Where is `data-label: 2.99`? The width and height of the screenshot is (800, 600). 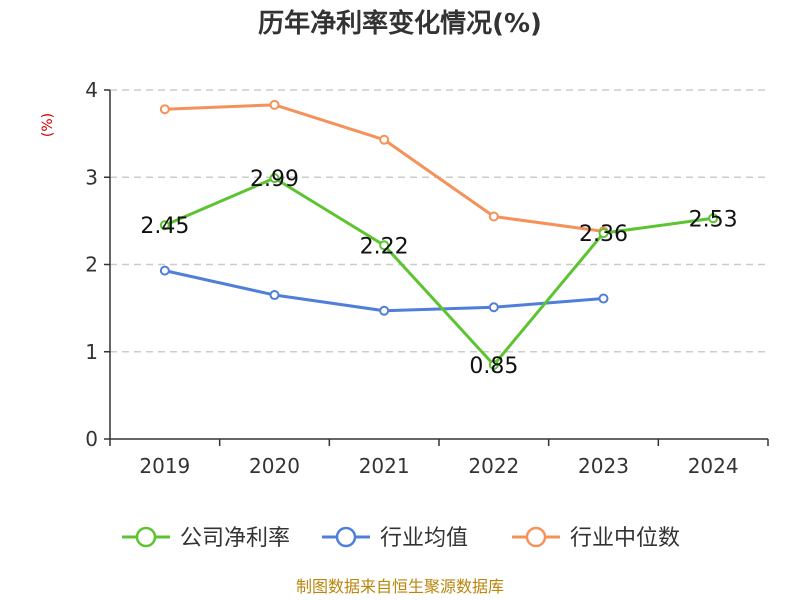 data-label: 2.99 is located at coordinates (274, 179).